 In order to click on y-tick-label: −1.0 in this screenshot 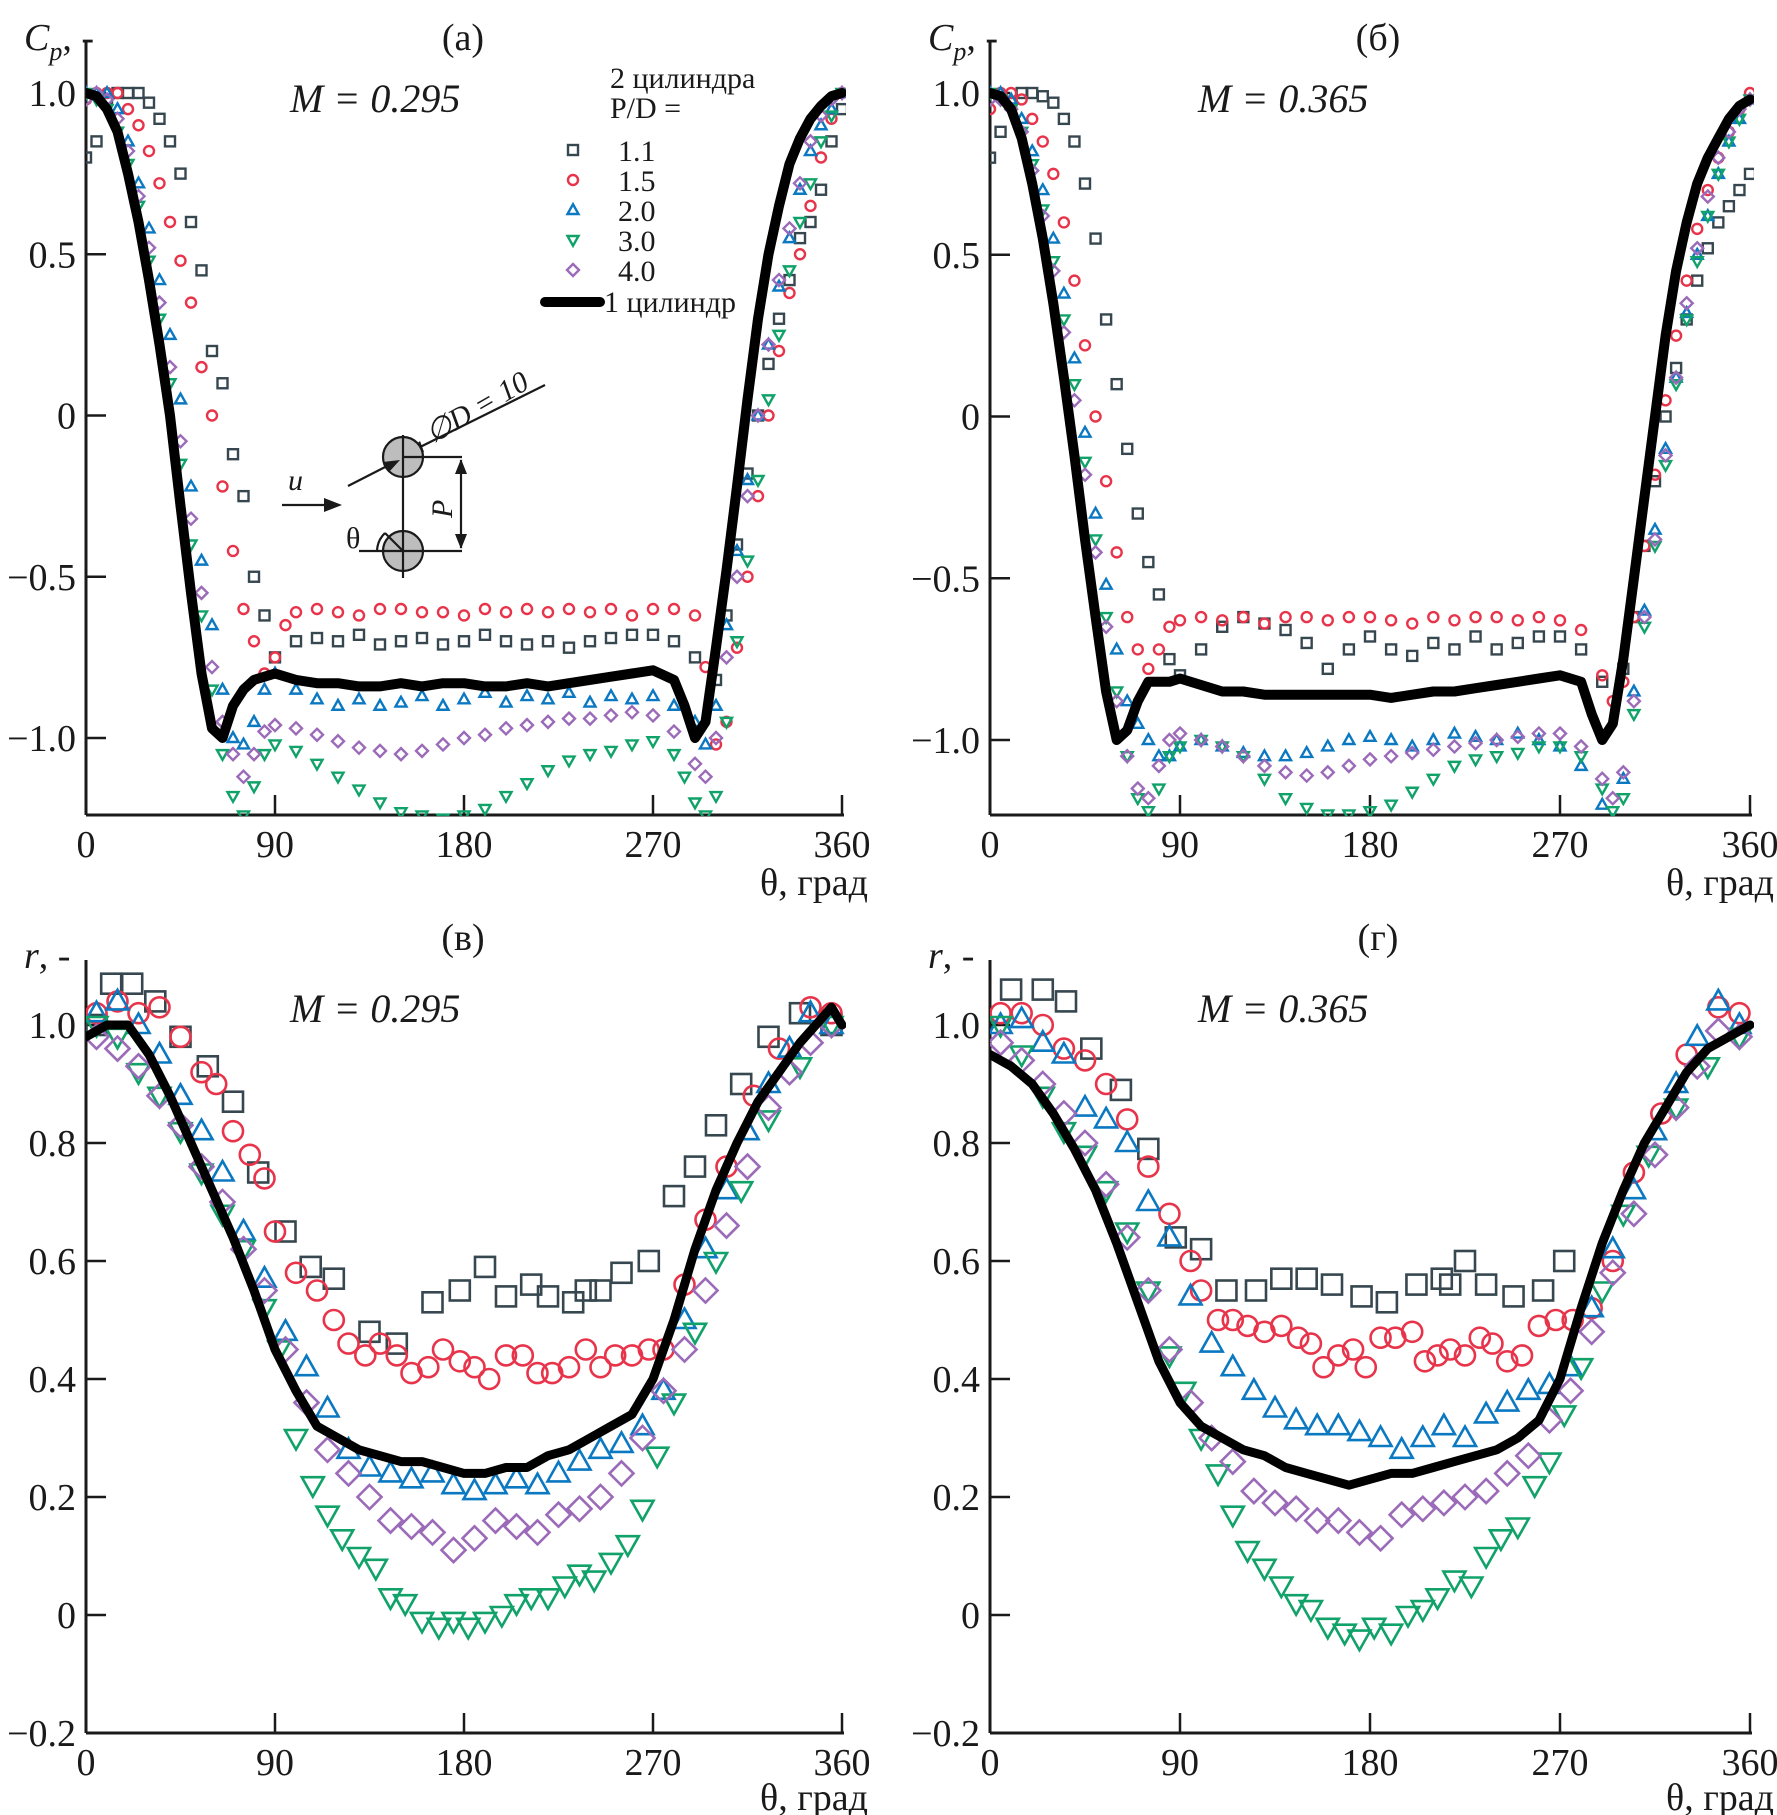, I will do `click(945, 741)`.